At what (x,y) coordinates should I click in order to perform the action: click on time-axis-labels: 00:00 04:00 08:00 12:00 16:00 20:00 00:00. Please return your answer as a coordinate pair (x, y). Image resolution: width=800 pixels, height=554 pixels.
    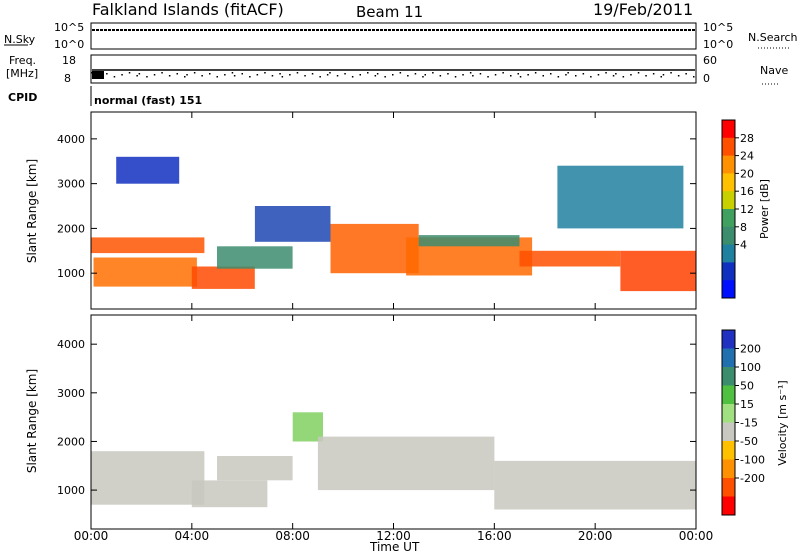
    Looking at the image, I should click on (394, 536).